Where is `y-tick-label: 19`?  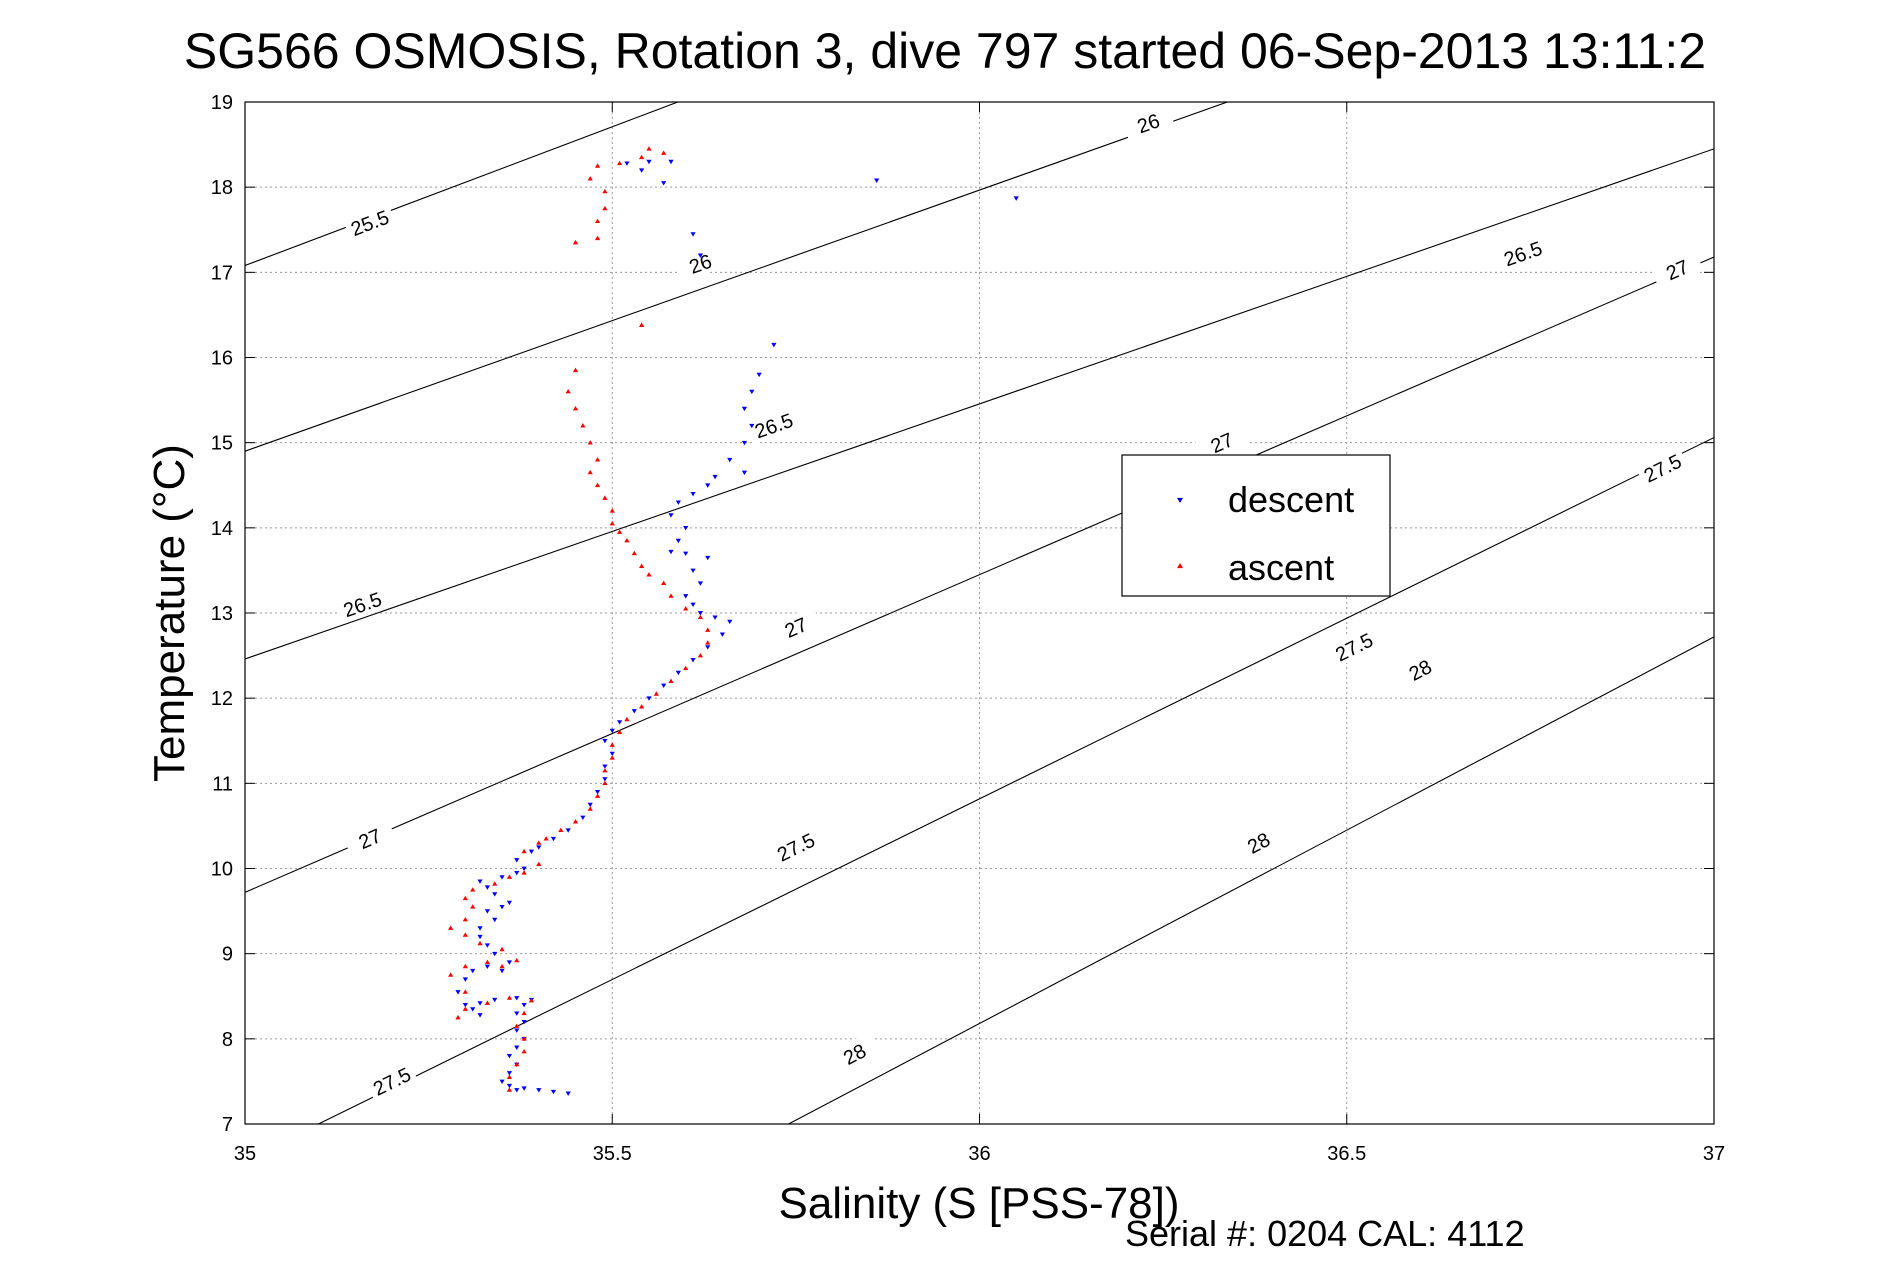
y-tick-label: 19 is located at coordinates (222, 103).